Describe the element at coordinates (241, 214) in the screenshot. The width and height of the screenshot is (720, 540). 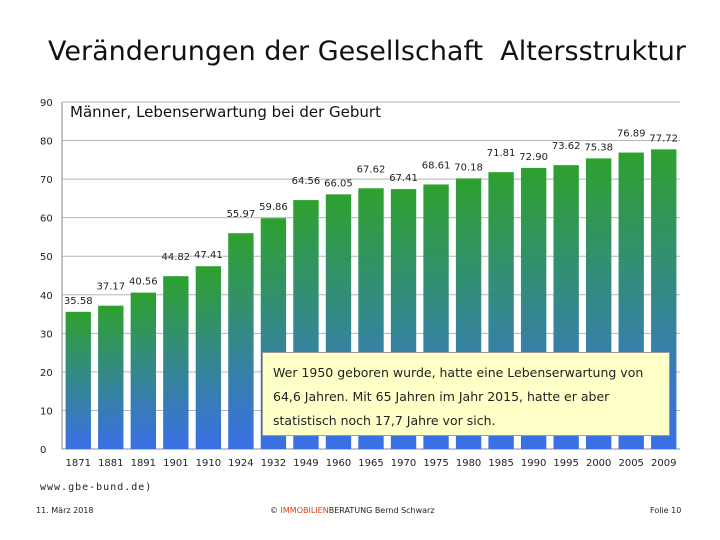
I see `data-label: 55.97` at that location.